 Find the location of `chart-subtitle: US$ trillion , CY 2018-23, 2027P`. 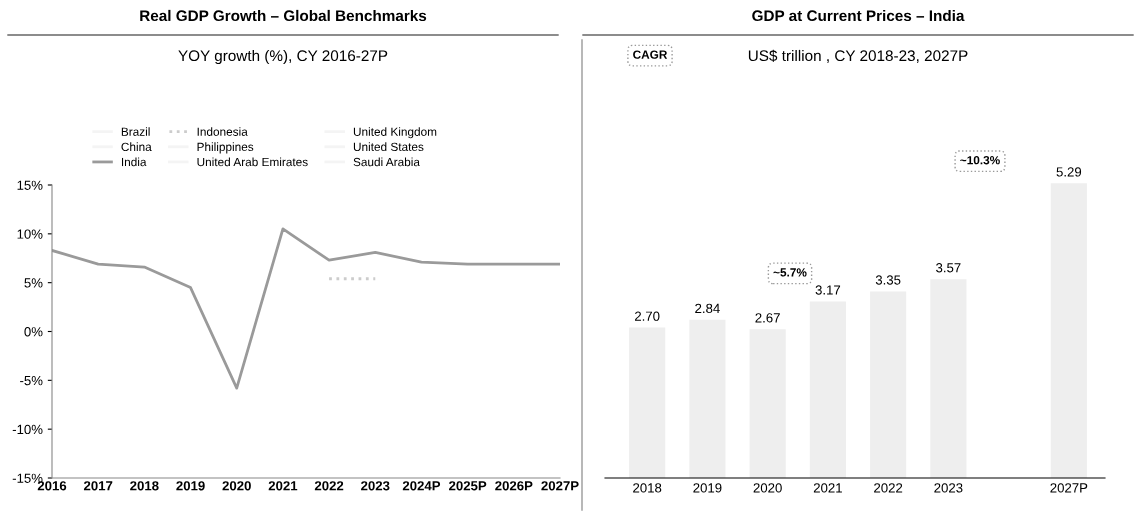

chart-subtitle: US$ trillion , CY 2018-23, 2027P is located at coordinates (858, 56).